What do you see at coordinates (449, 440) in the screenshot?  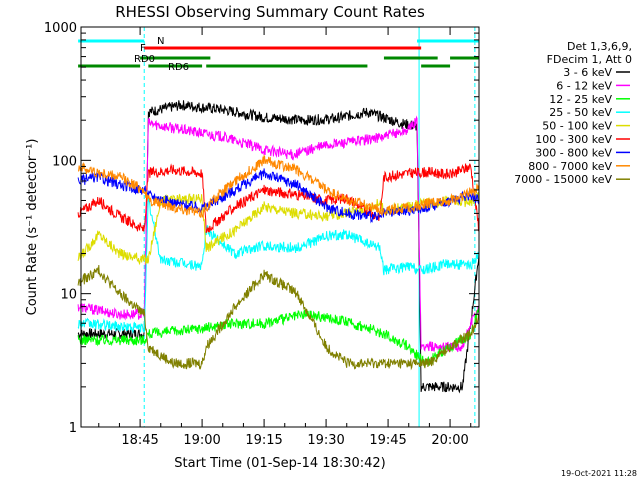 I see `x-tick-label-20:00: 20:00` at bounding box center [449, 440].